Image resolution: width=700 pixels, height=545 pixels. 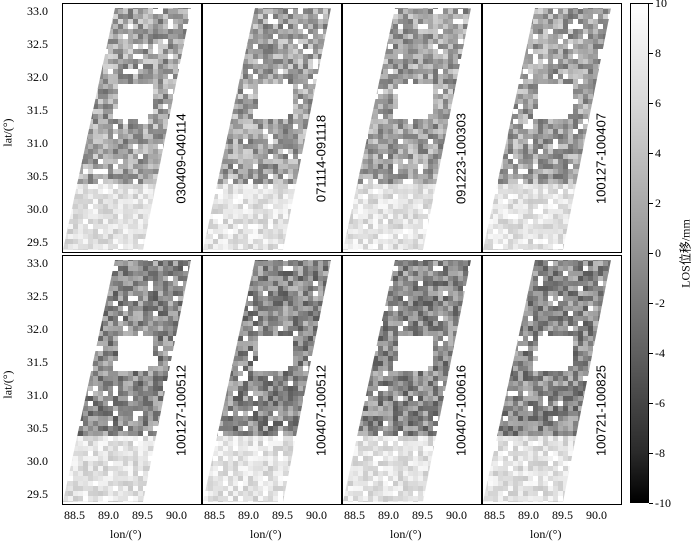 I want to click on colorbar-tick-label: -2, so click(x=660, y=303).